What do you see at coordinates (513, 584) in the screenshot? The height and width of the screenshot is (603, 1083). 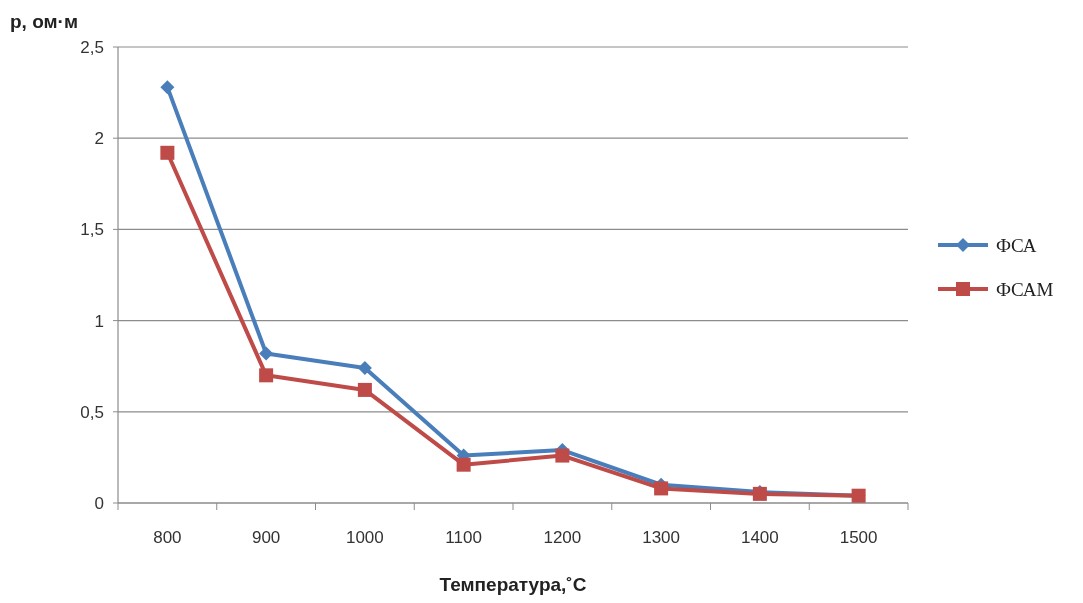 I see `x-axis-title: Температура,˚С` at bounding box center [513, 584].